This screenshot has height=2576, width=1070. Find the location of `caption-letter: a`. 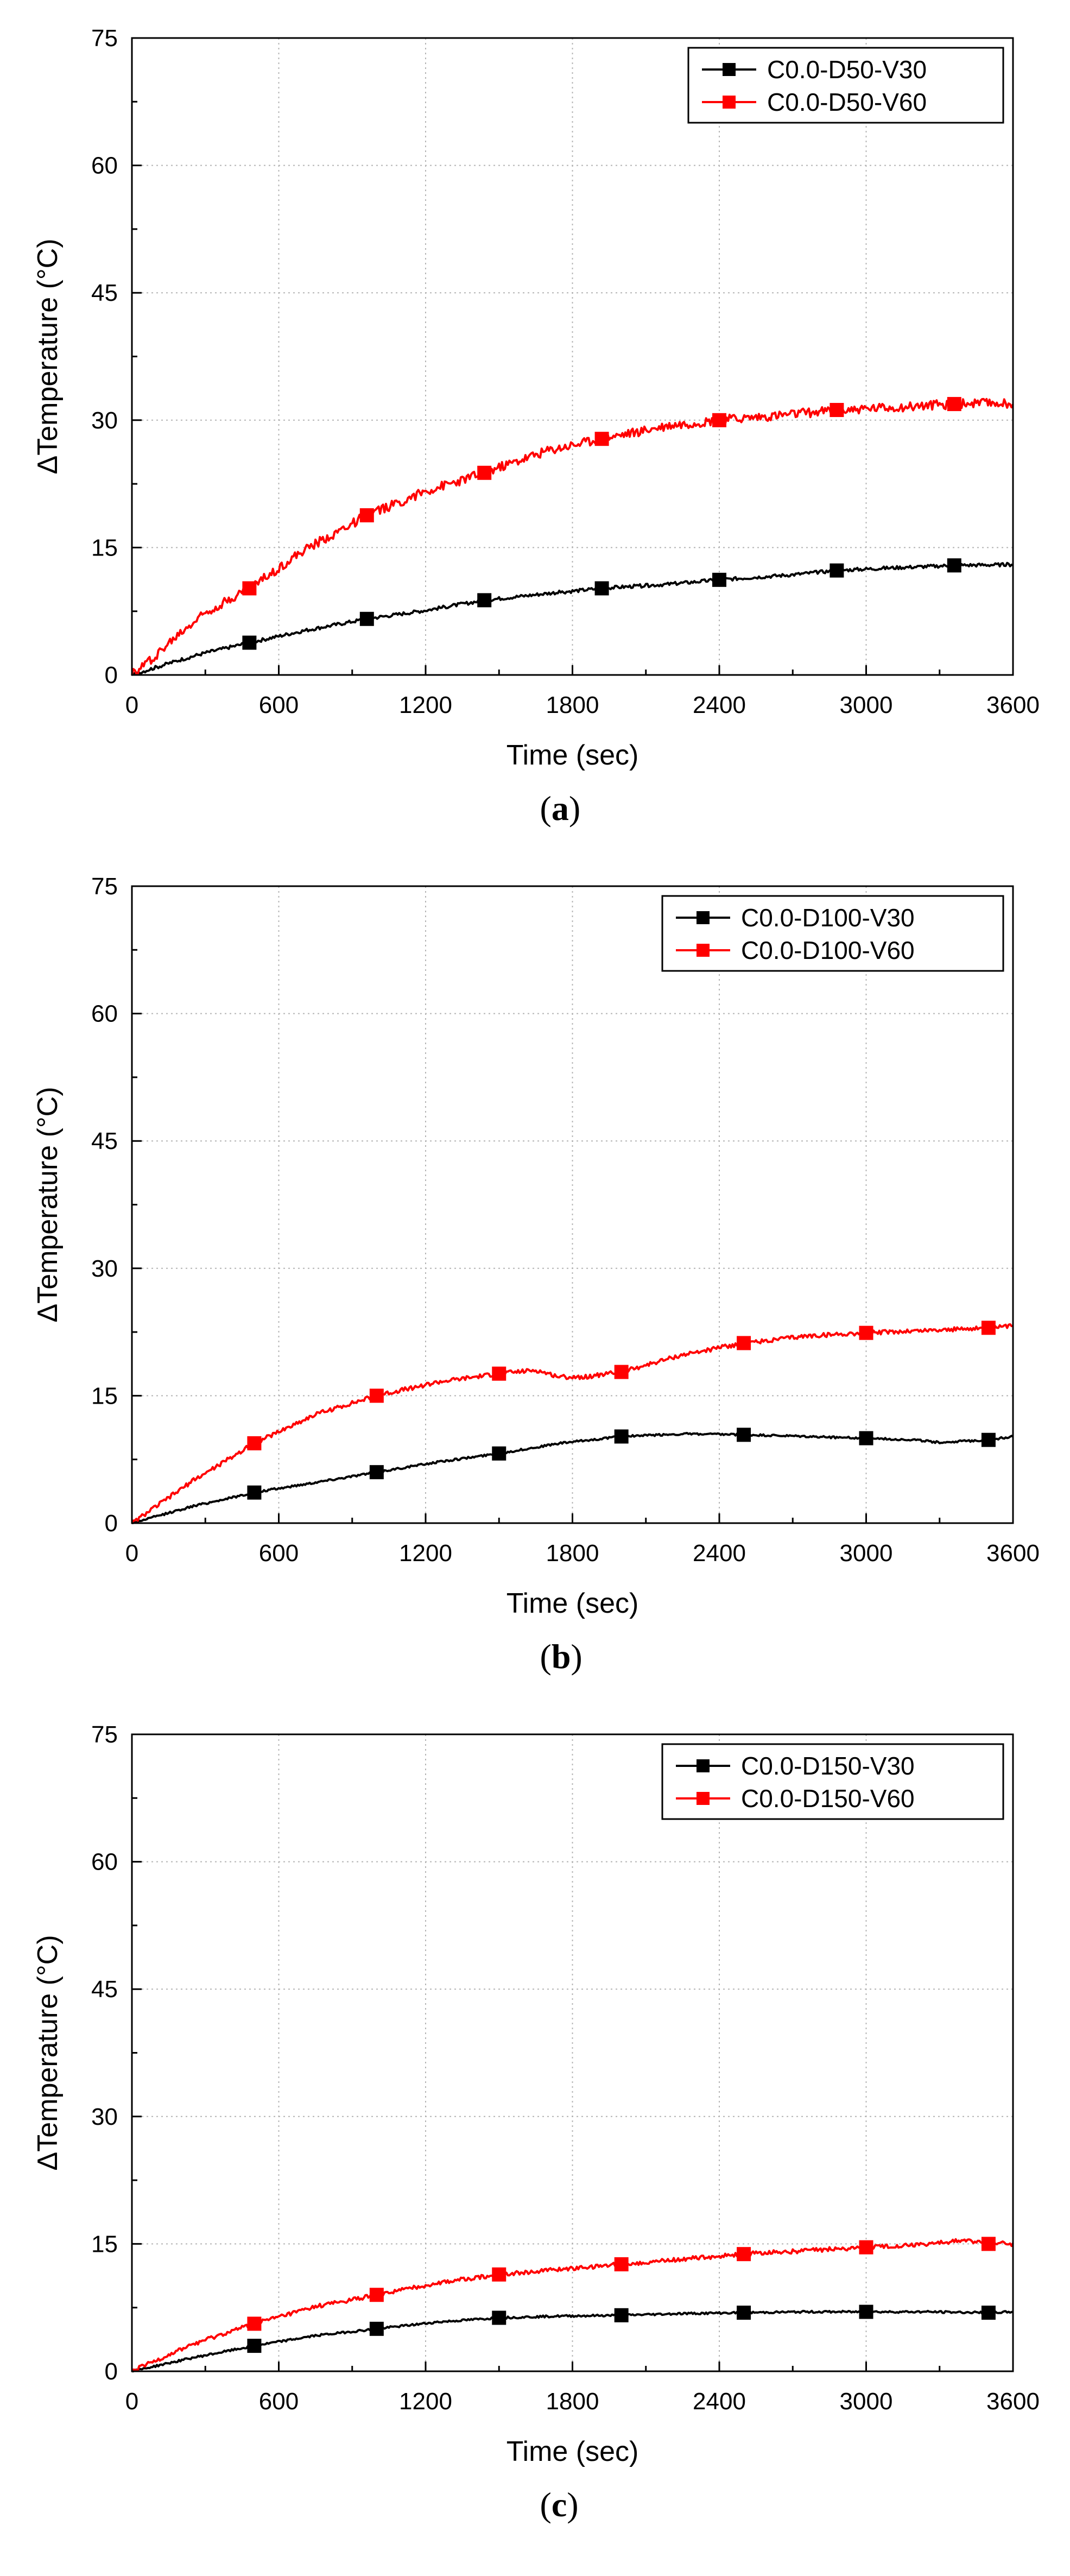

caption-letter: a is located at coordinates (560, 808).